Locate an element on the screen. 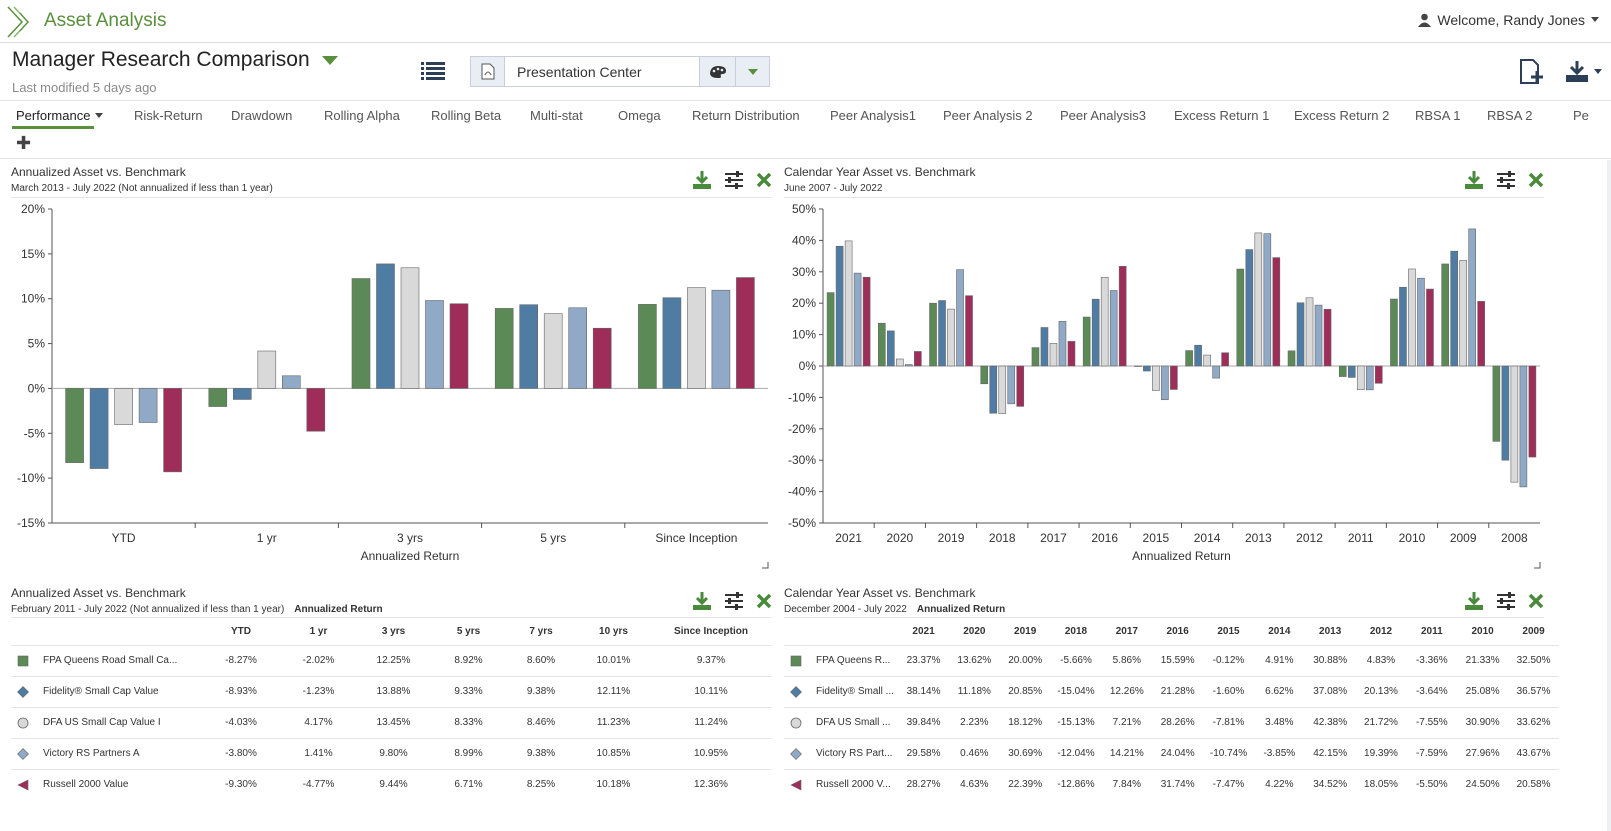 This screenshot has width=1611, height=831. column-header: 2015 is located at coordinates (1228, 632).